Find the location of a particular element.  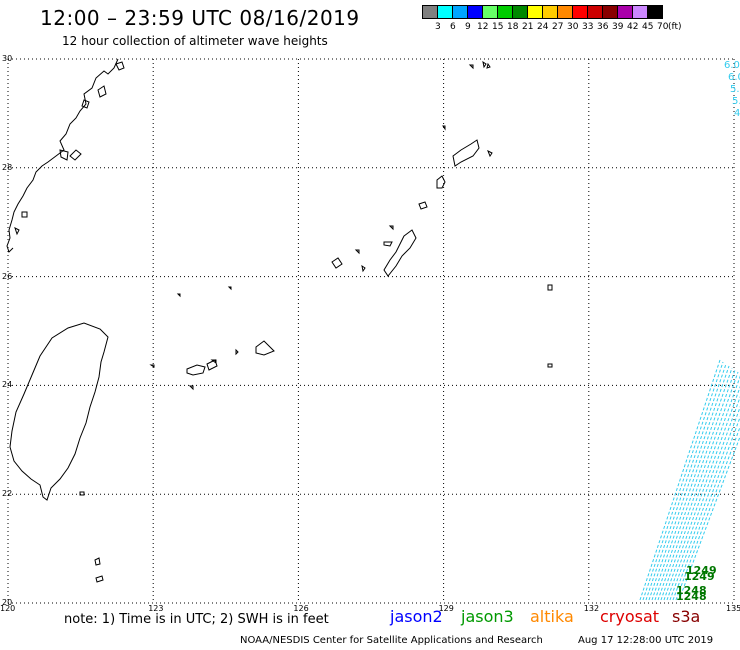

legend-label-15: 15 is located at coordinates (498, 27).